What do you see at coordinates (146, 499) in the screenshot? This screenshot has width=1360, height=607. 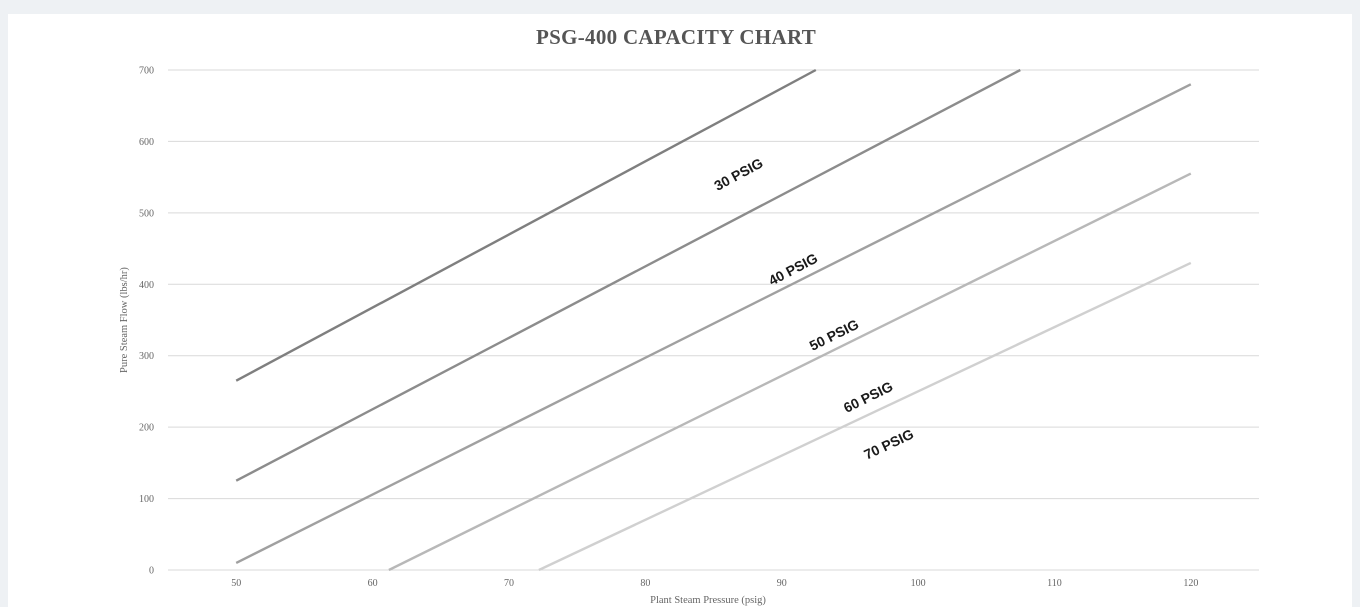 I see `y-tick-label-100: 100` at bounding box center [146, 499].